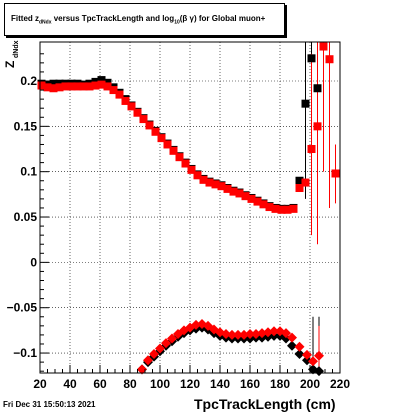  I want to click on y-tick-label: 0.1, so click(28, 172).